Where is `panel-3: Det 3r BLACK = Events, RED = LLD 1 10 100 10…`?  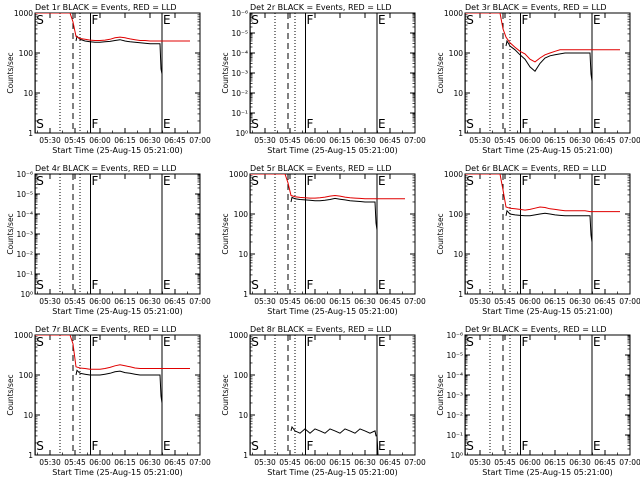 panel-3: Det 3r BLACK = Events, RED = LLD 1 10 100 10… is located at coordinates (538, 79).